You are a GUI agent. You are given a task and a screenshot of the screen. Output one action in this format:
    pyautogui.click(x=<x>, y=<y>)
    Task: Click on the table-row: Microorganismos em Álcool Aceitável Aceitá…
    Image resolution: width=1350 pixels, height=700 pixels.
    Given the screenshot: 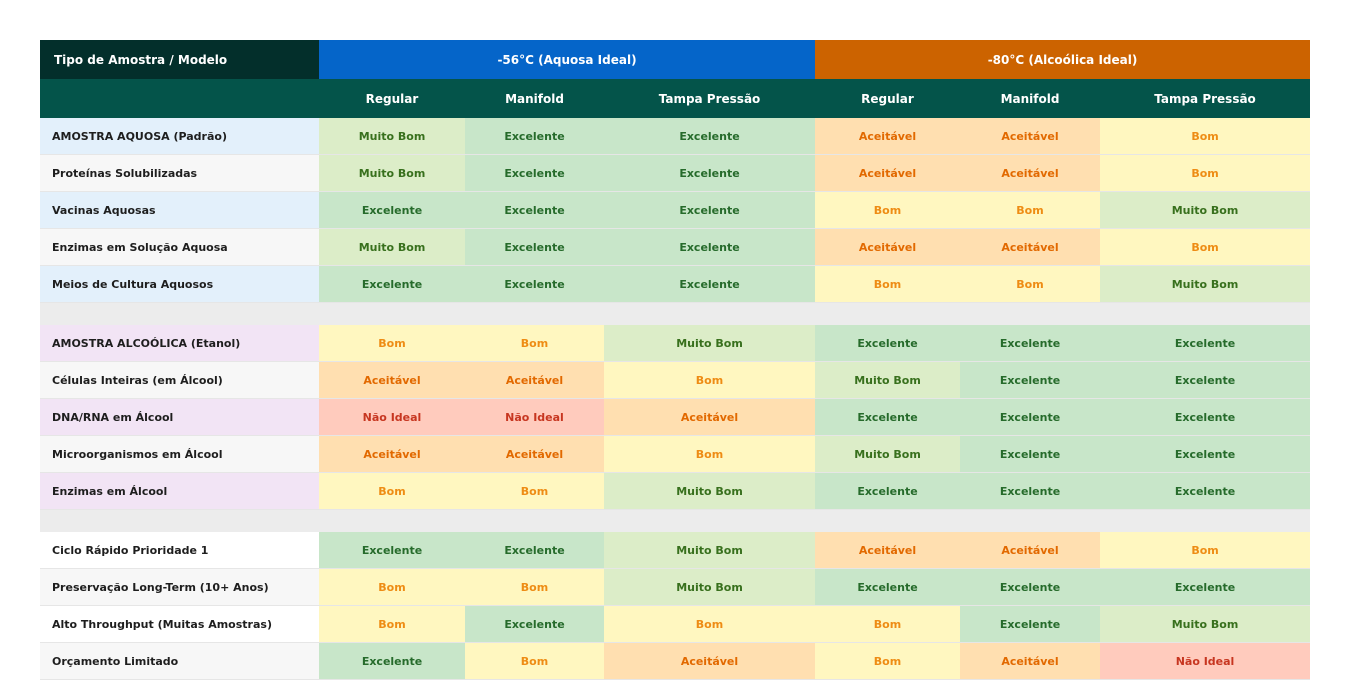 What is the action you would take?
    pyautogui.click(x=675, y=454)
    